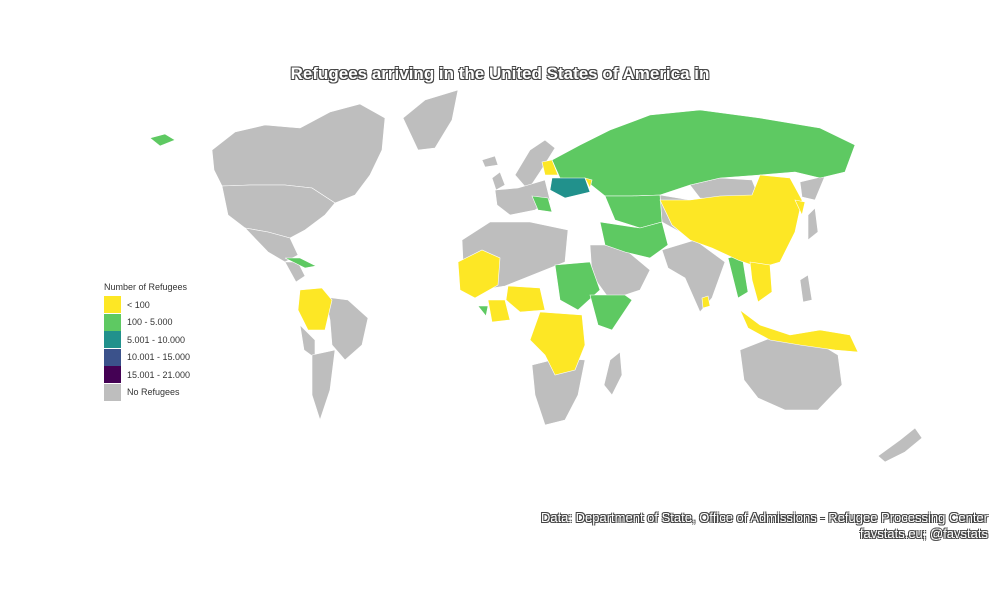  Describe the element at coordinates (323, 385) in the screenshot. I see `country-argentina-chile` at that location.